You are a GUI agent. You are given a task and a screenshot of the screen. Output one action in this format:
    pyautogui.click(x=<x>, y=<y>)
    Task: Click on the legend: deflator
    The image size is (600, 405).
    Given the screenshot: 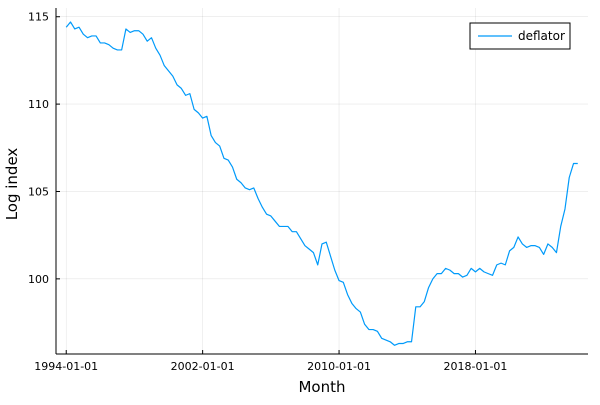 What is the action you would take?
    pyautogui.click(x=520, y=36)
    